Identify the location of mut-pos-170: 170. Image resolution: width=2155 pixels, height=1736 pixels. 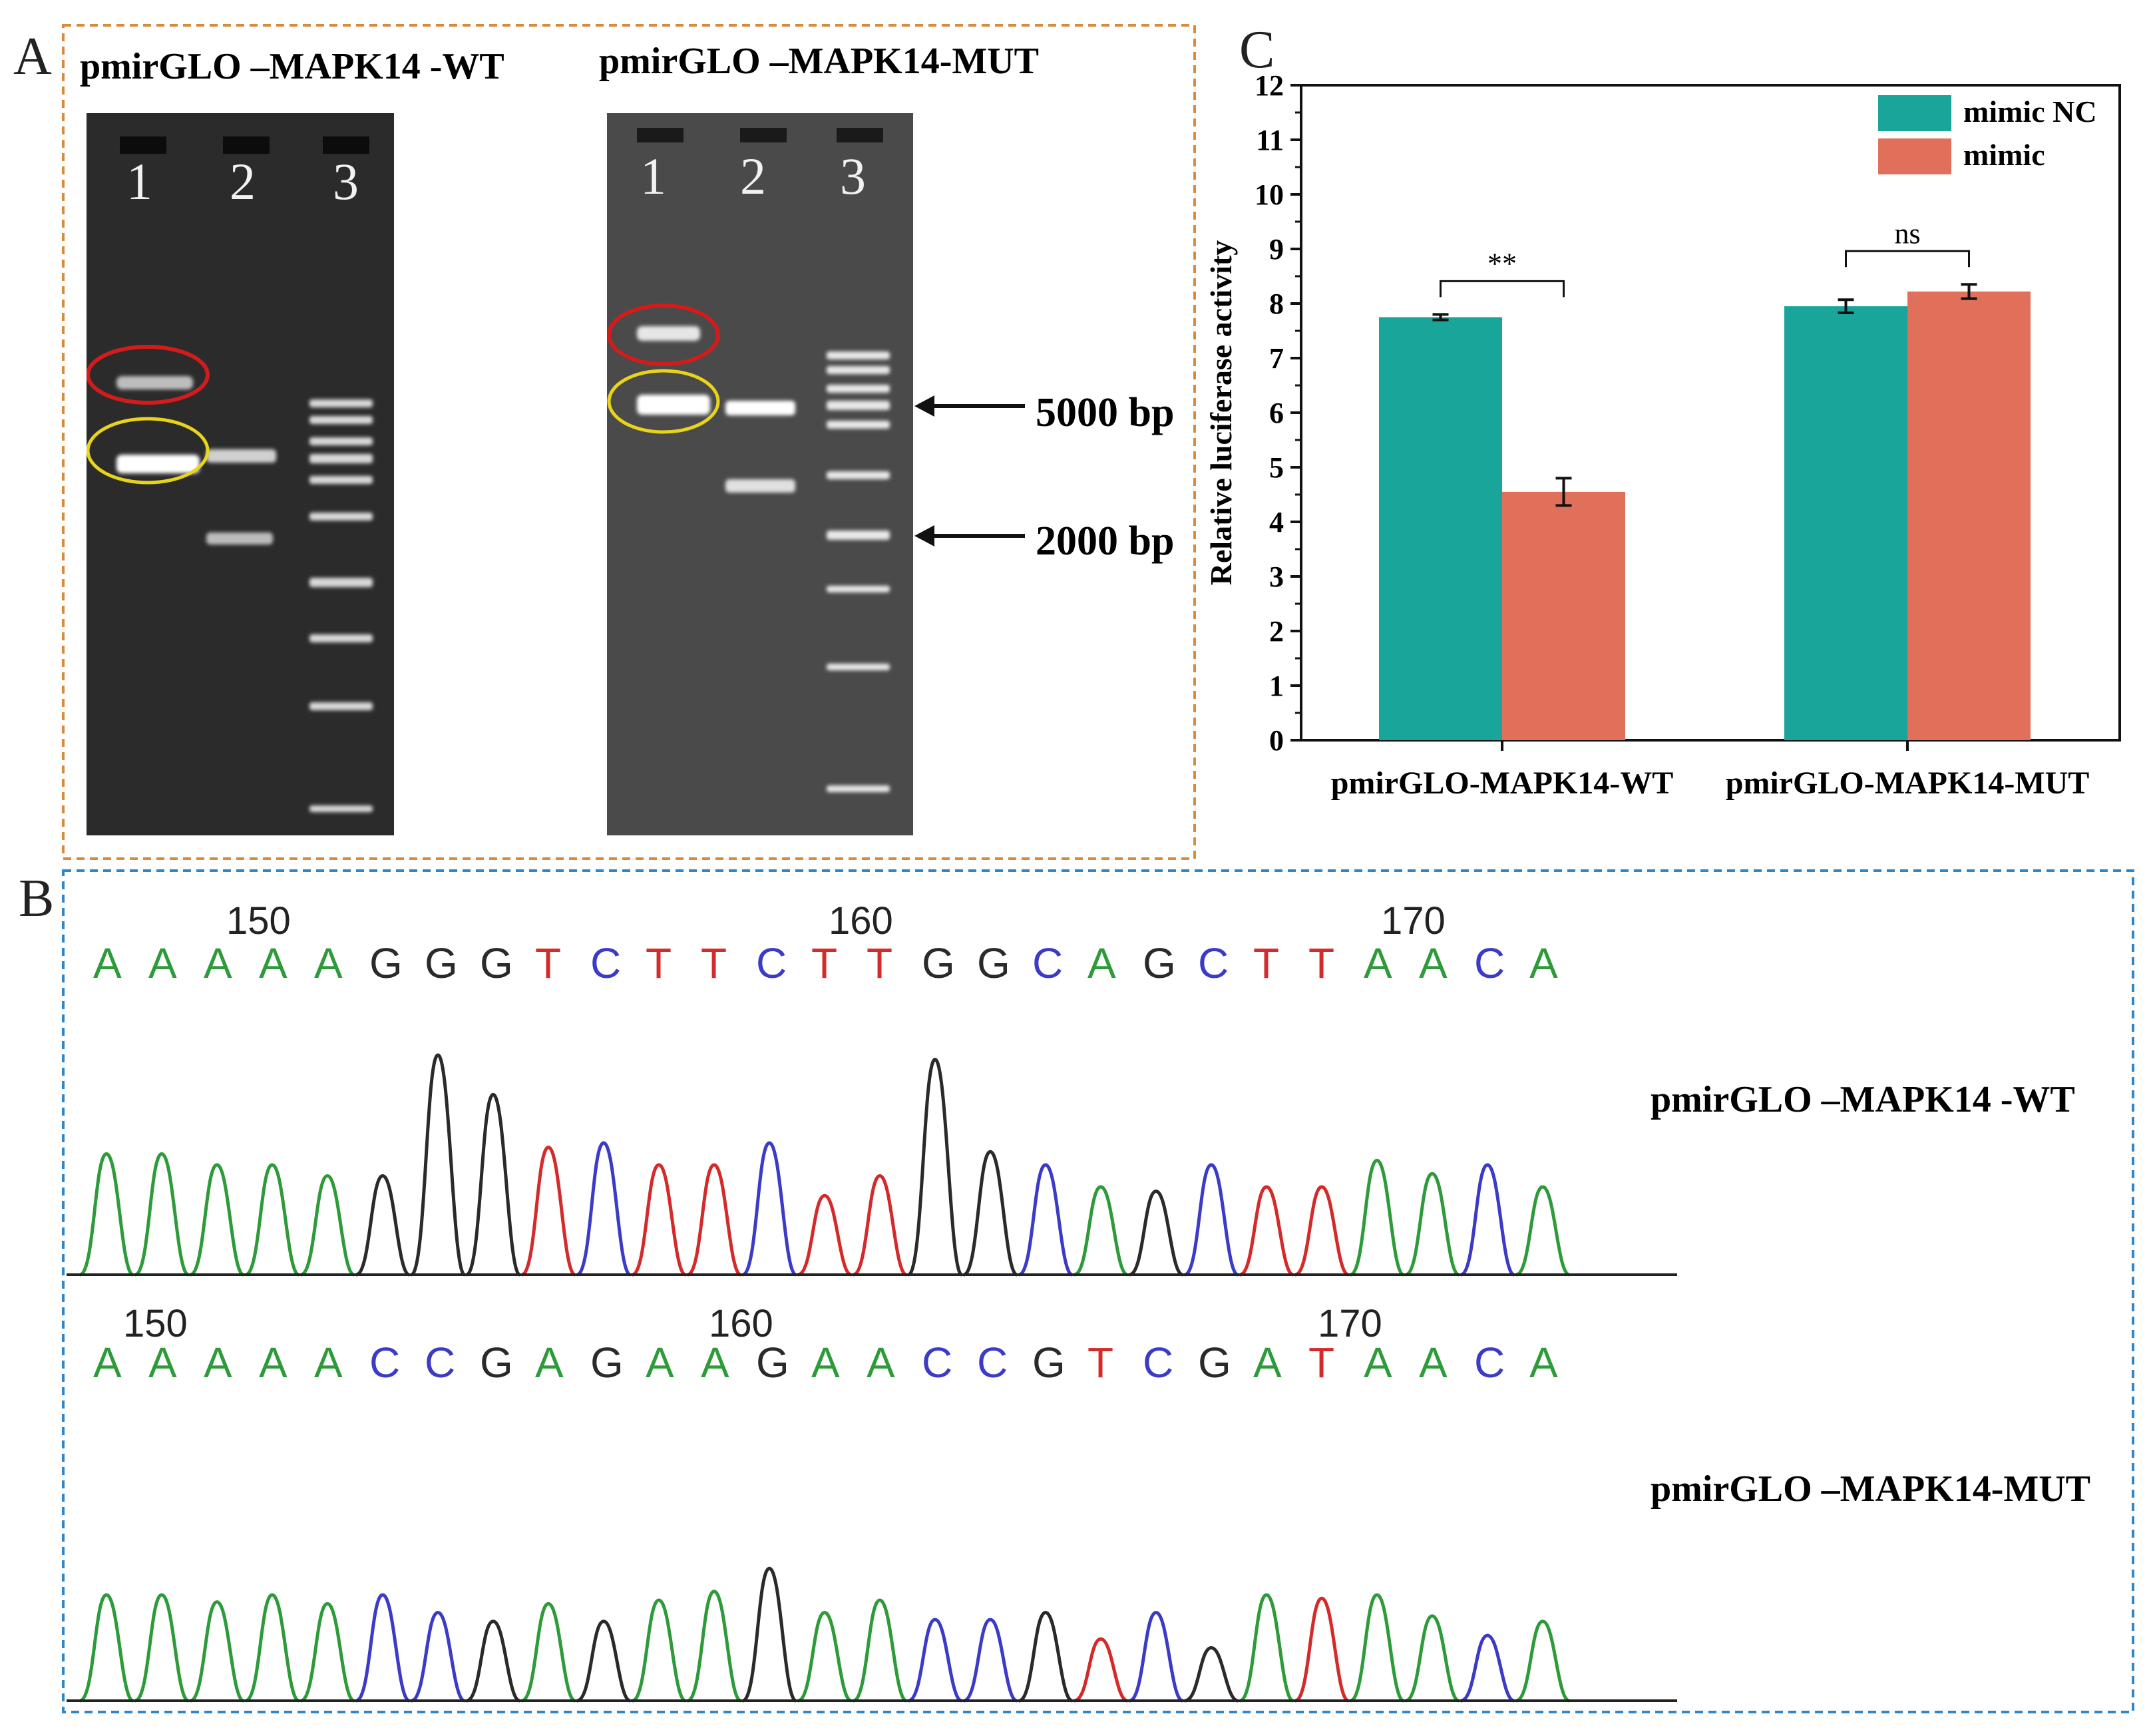
(1350, 1323).